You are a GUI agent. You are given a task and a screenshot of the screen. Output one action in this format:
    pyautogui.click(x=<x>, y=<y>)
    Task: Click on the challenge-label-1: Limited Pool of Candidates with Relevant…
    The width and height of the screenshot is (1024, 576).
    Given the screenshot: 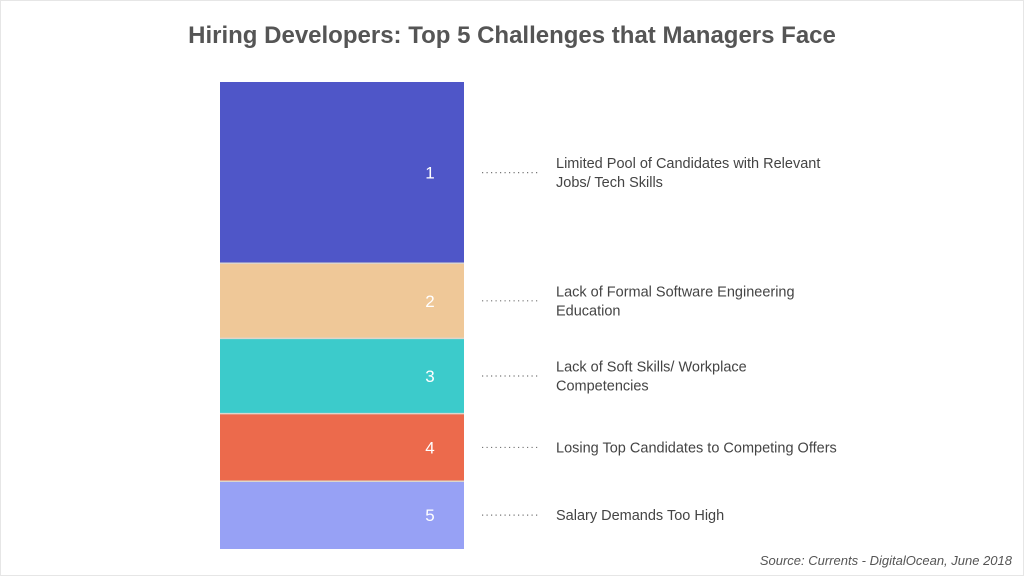 What is the action you would take?
    pyautogui.click(x=688, y=173)
    